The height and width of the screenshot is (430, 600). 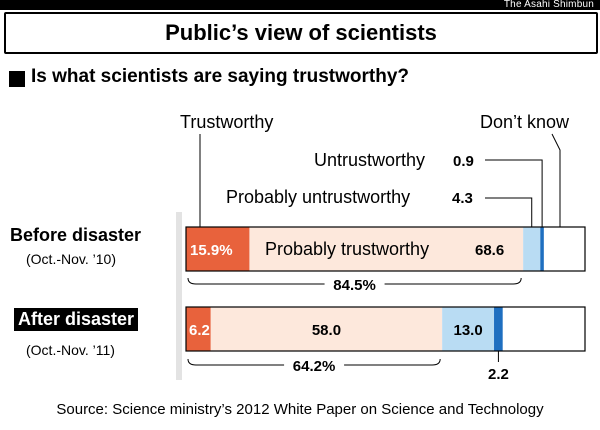 What do you see at coordinates (514, 193) in the screenshot?
I see `leader-untrustworthy` at bounding box center [514, 193].